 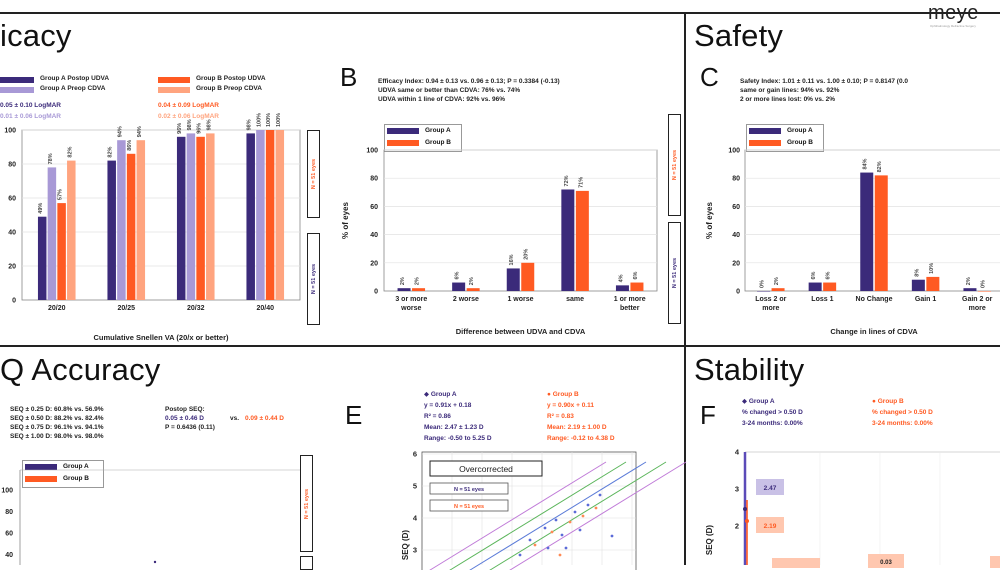 What do you see at coordinates (174, 90) in the screenshot?
I see `legend-swatch-b-preop` at bounding box center [174, 90].